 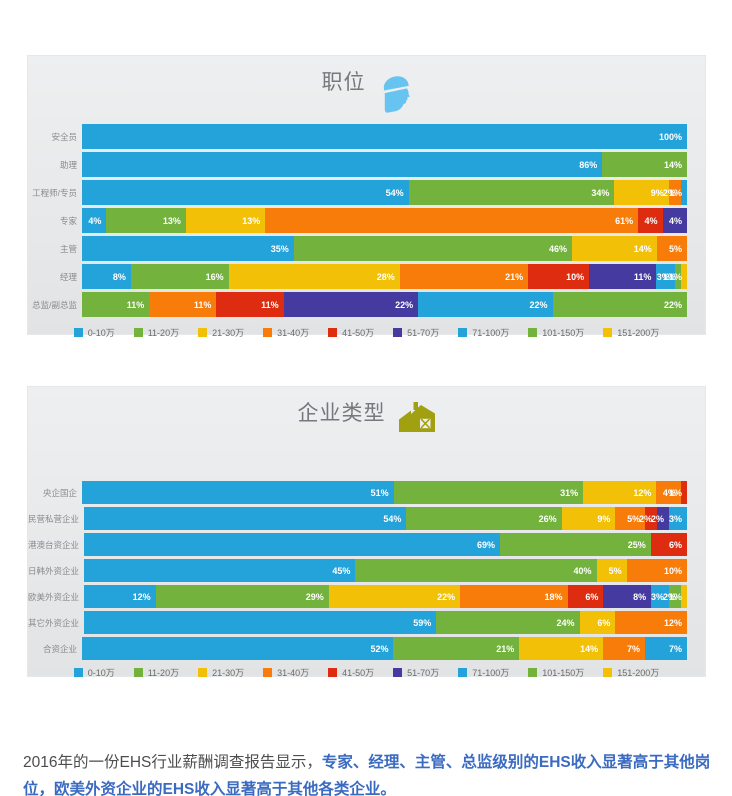 I want to click on legend-label: 21-30万, so click(x=228, y=673).